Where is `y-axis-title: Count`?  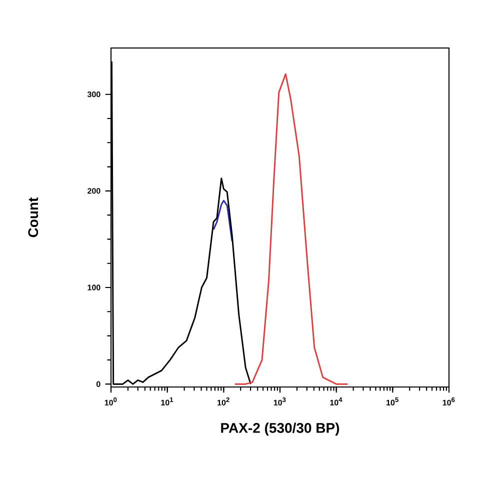 y-axis-title: Count is located at coordinates (33, 217).